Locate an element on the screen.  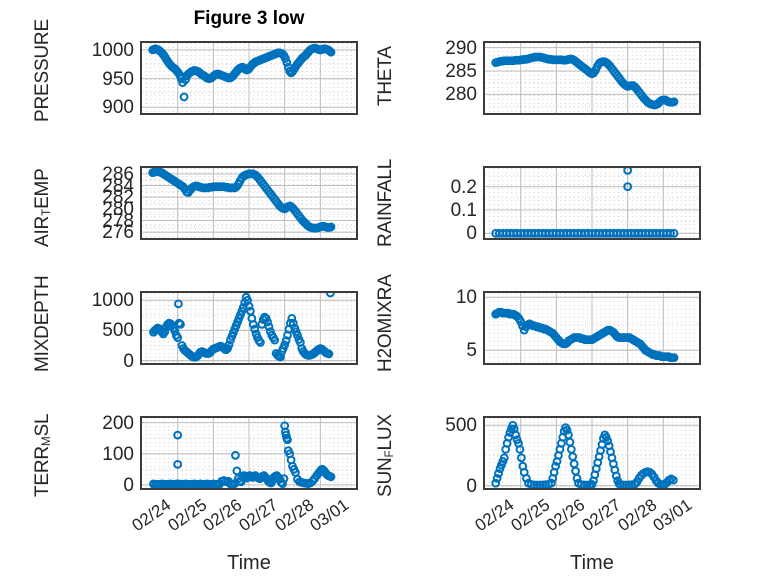
ytick-air_temp-1: 284 is located at coordinates (118, 186).